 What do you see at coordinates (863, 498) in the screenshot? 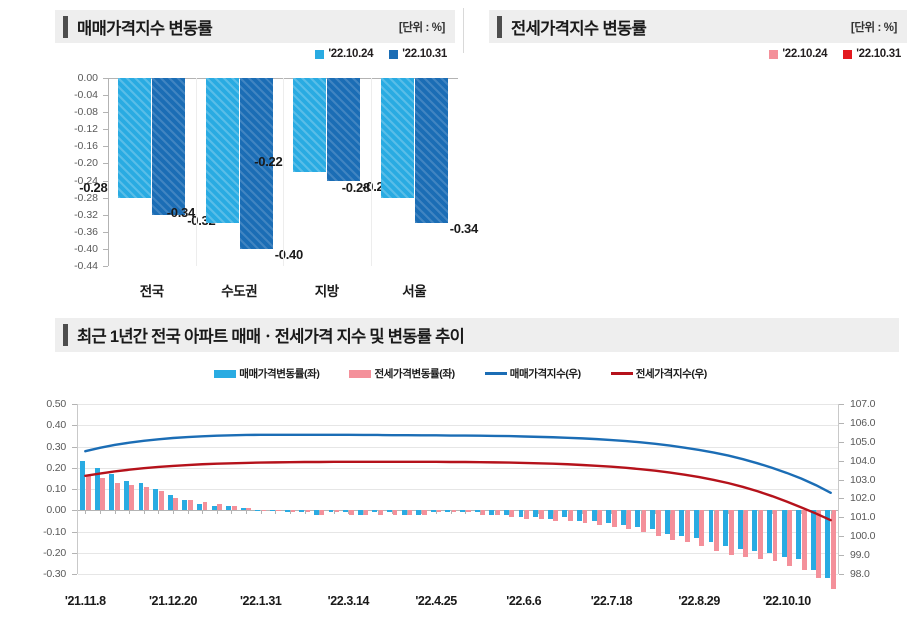
I see `y-axis-right-tick-label: 102.0` at bounding box center [863, 498].